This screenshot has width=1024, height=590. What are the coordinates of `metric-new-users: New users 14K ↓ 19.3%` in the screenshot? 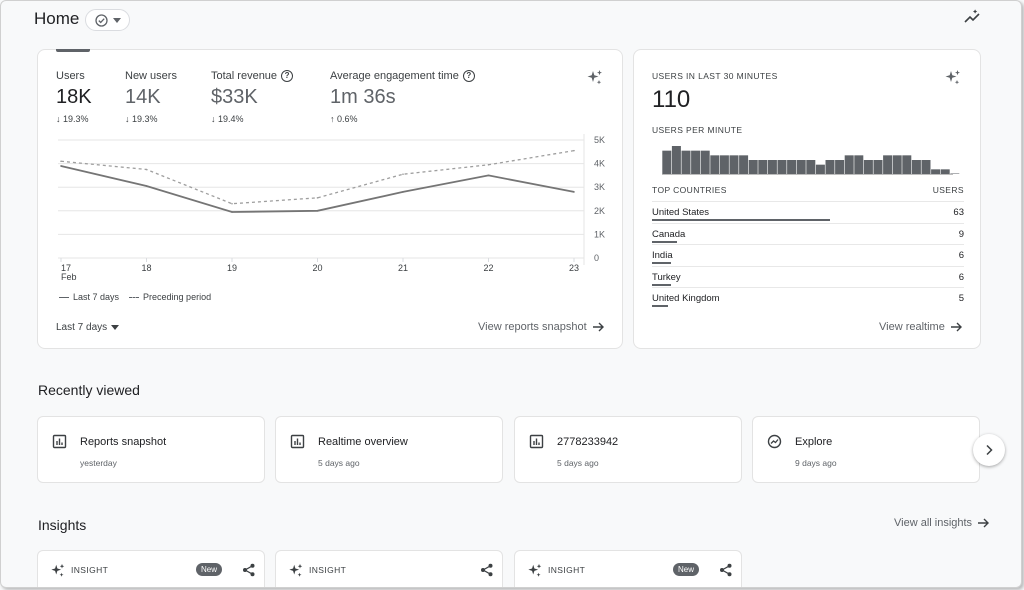 It's located at (151, 97).